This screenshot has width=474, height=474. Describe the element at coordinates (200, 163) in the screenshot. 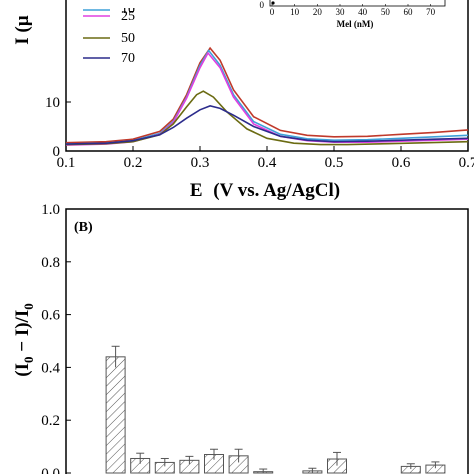

I see `a-x-tick-label: 0.3` at that location.